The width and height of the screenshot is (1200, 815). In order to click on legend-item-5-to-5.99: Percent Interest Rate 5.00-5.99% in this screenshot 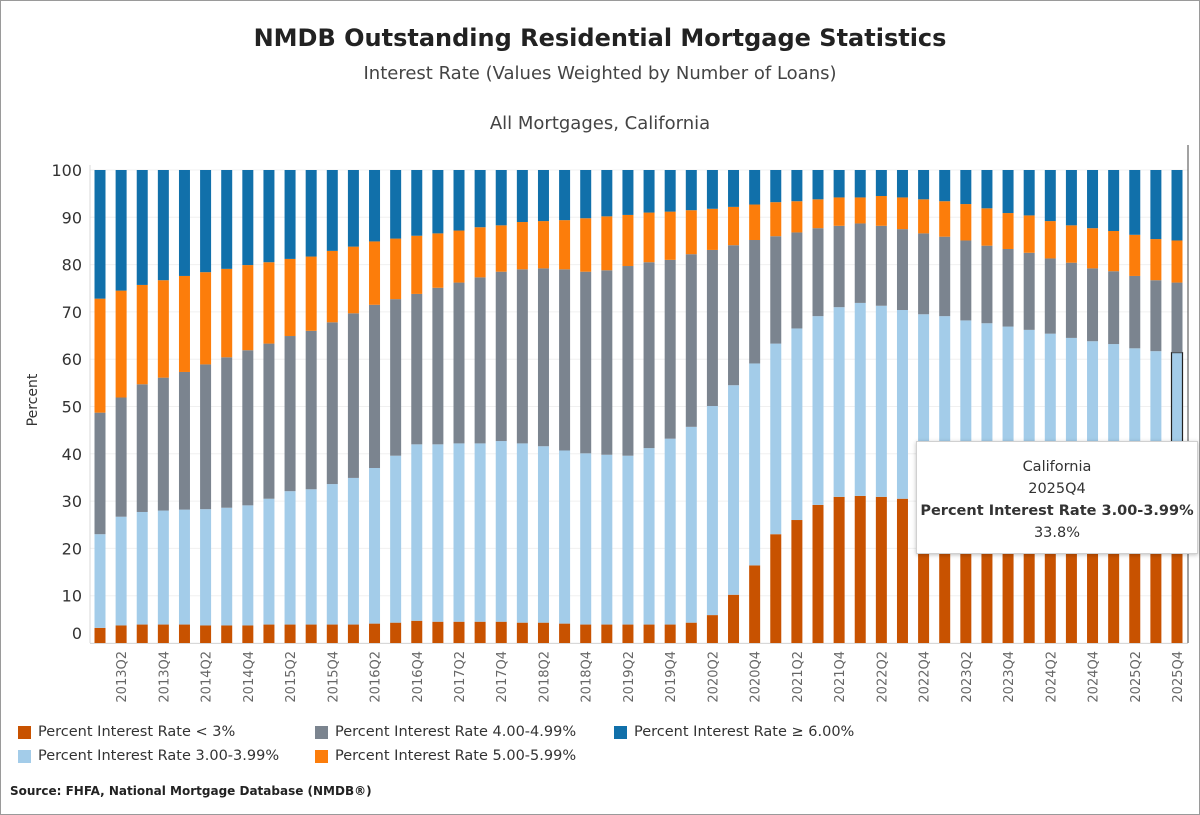, I will do `click(445, 756)`.